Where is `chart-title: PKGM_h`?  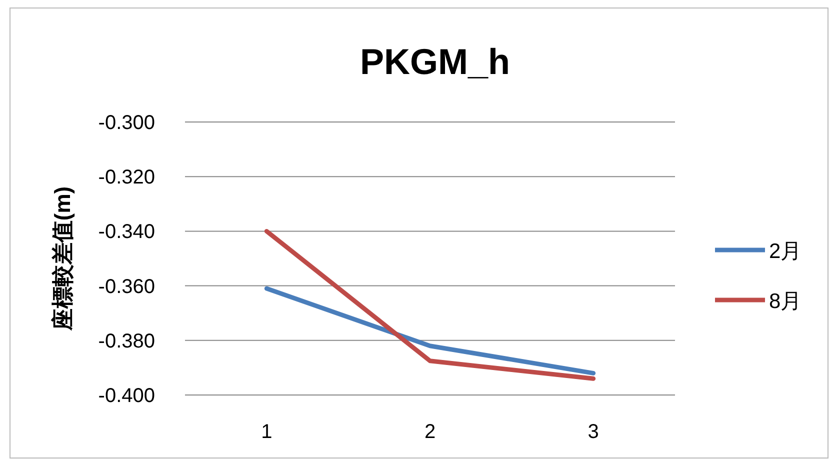 chart-title: PKGM_h is located at coordinates (435, 61).